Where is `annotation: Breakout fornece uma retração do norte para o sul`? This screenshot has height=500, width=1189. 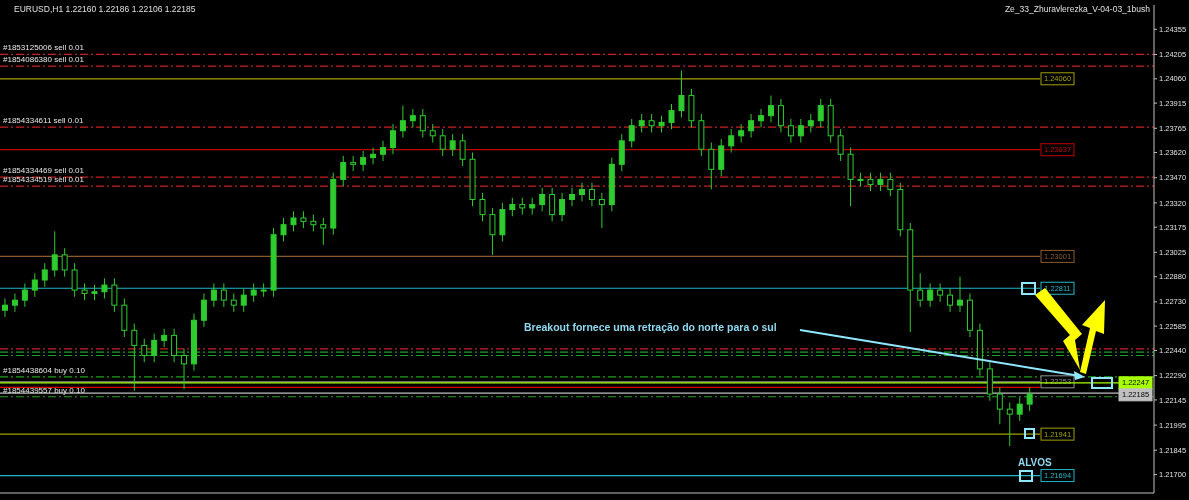
annotation: Breakout fornece uma retração do norte para o sul is located at coordinates (650, 327).